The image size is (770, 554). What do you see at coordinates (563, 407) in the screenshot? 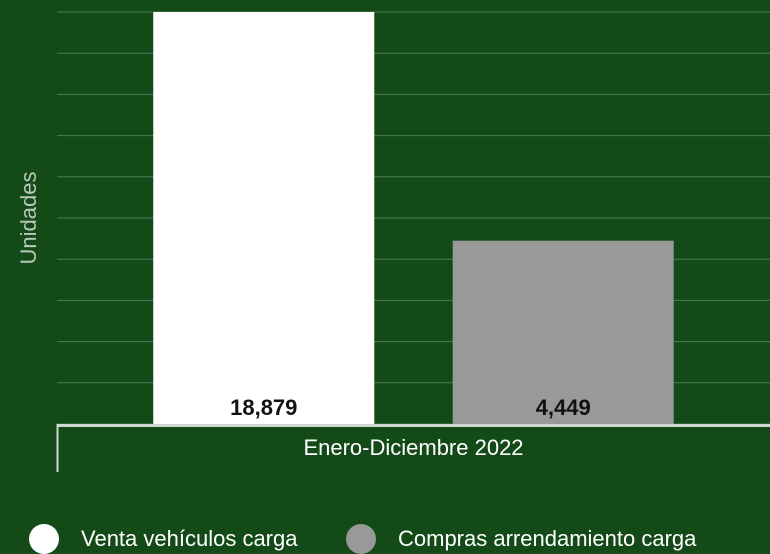
I see `data-label: 4,449` at bounding box center [563, 407].